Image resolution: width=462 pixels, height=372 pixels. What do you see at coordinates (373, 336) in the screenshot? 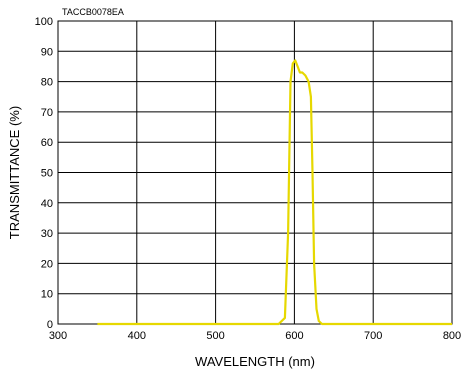
I see `x-tick-label: 700` at bounding box center [373, 336].